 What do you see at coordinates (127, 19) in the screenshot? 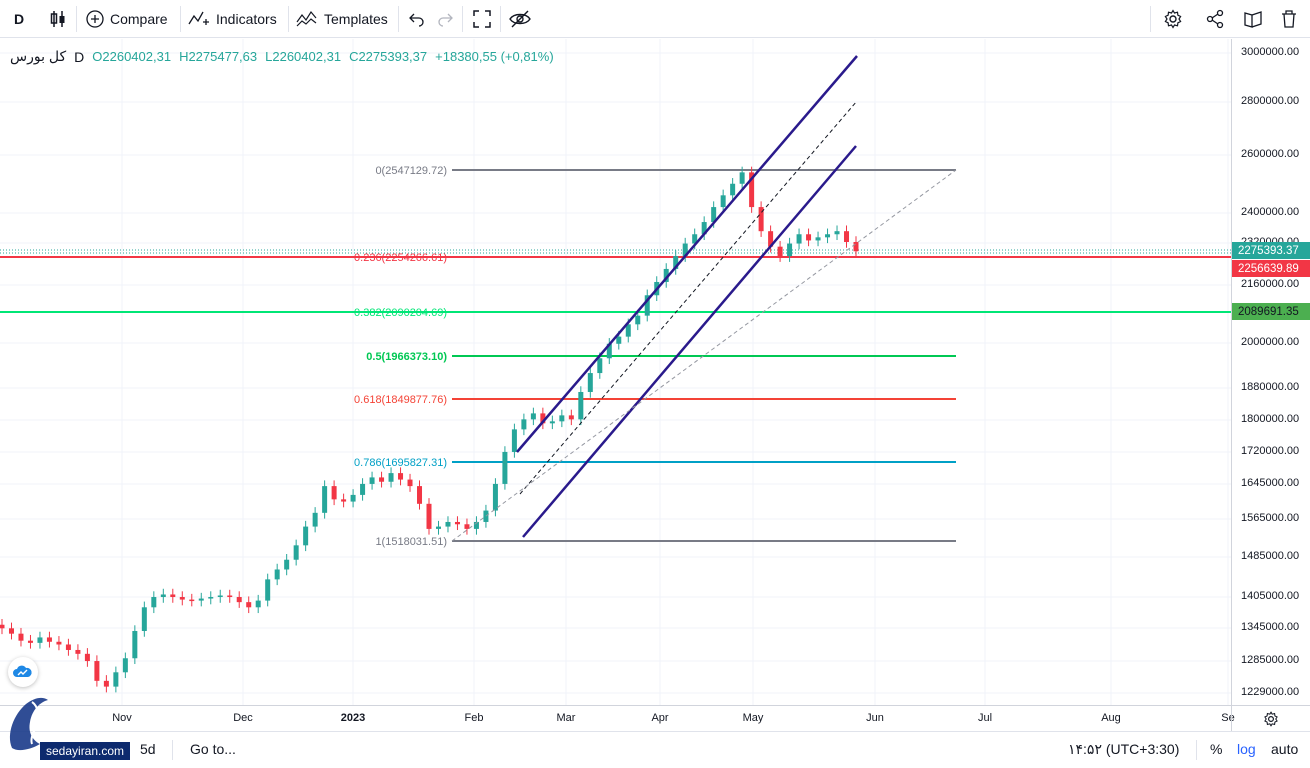
I see `compare-button: Compare` at bounding box center [127, 19].